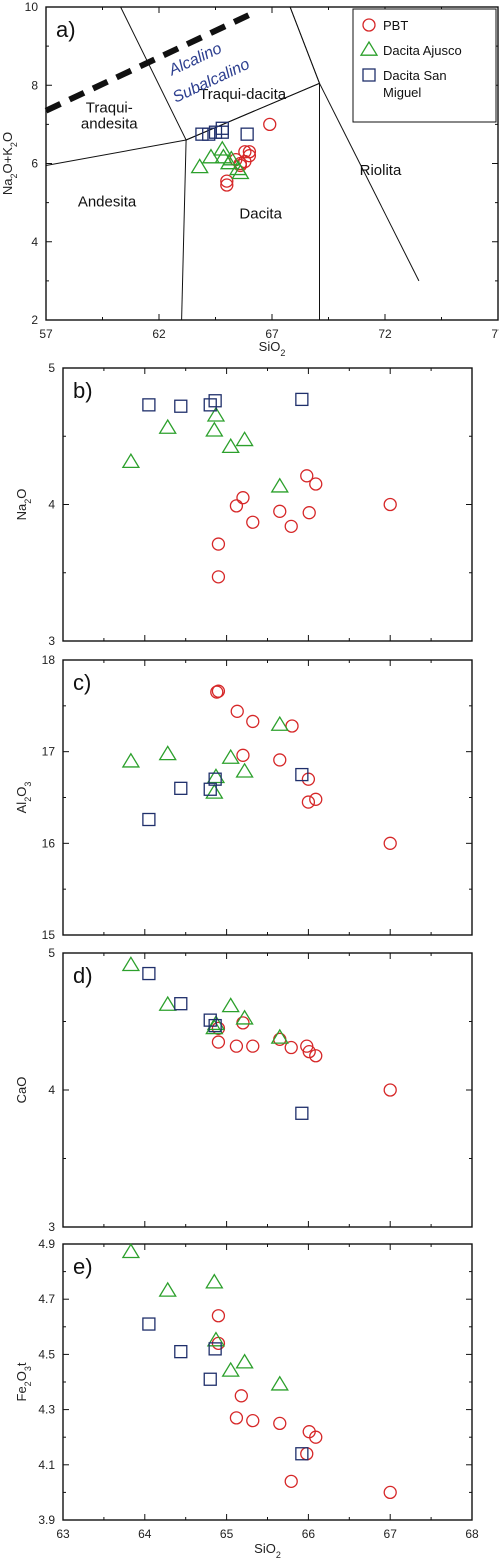 This screenshot has width=499, height=1567. Describe the element at coordinates (46, 1354) in the screenshot. I see `y-tick-label: 4.5` at that location.